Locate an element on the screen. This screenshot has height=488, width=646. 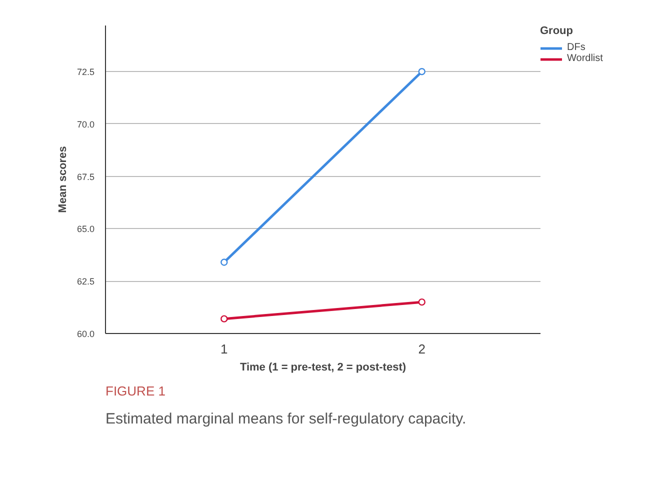
y-axis-title: Mean scores is located at coordinates (62, 179).